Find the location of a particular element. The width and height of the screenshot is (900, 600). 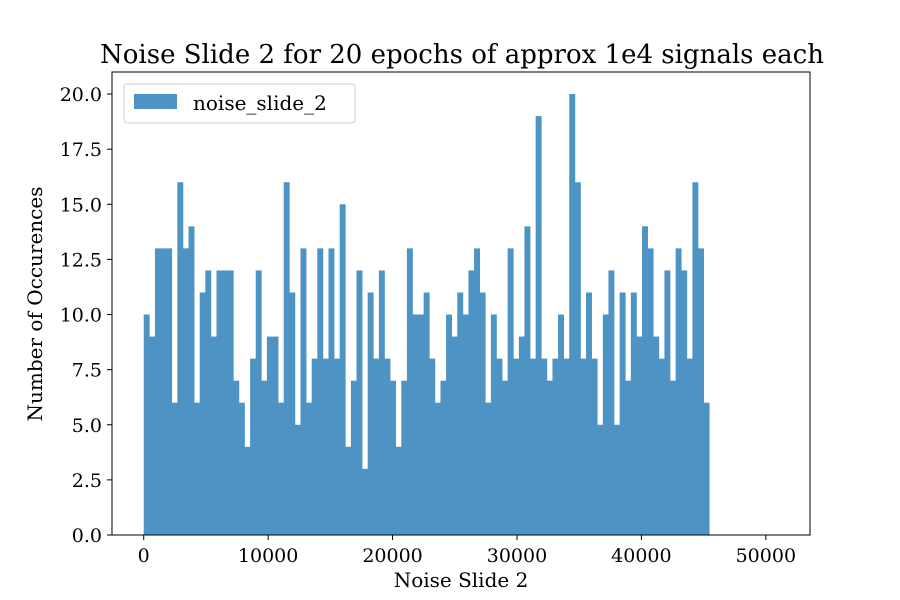

x-tick-label: 0 is located at coordinates (144, 556).